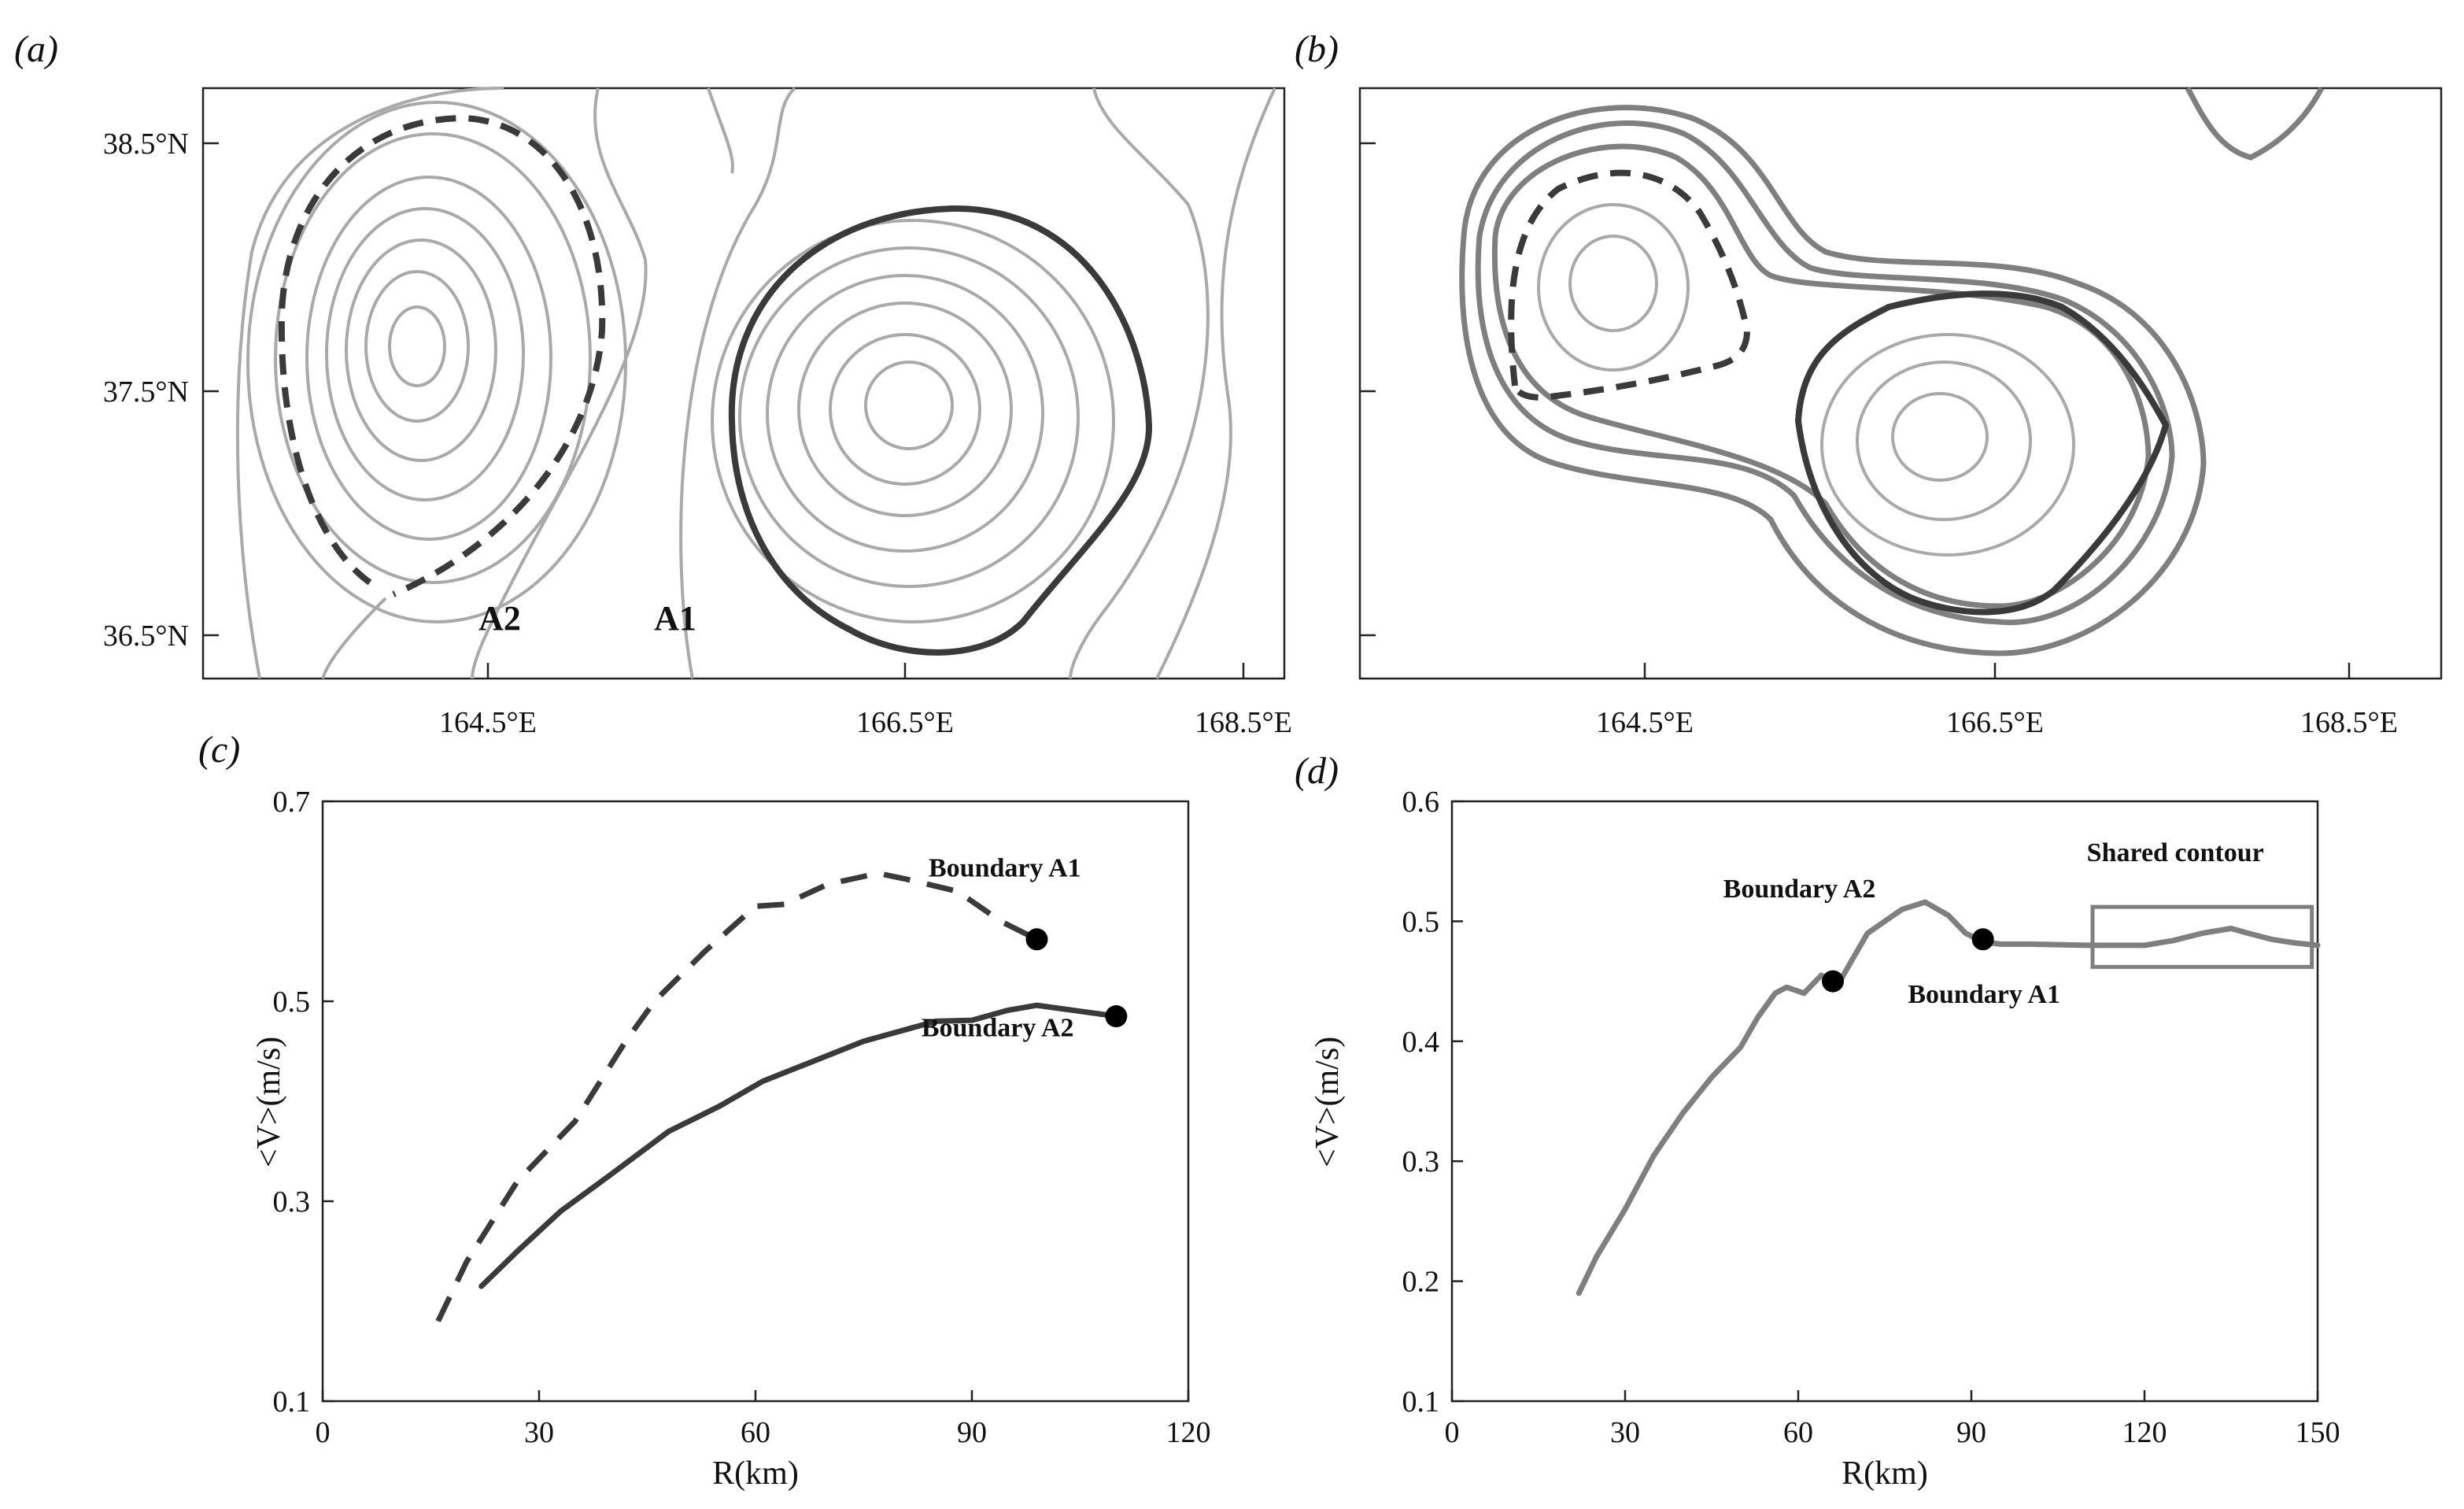 The width and height of the screenshot is (2464, 1509). What do you see at coordinates (146, 144) in the screenshot?
I see `map-a-lat-tick: 38.5°N` at bounding box center [146, 144].